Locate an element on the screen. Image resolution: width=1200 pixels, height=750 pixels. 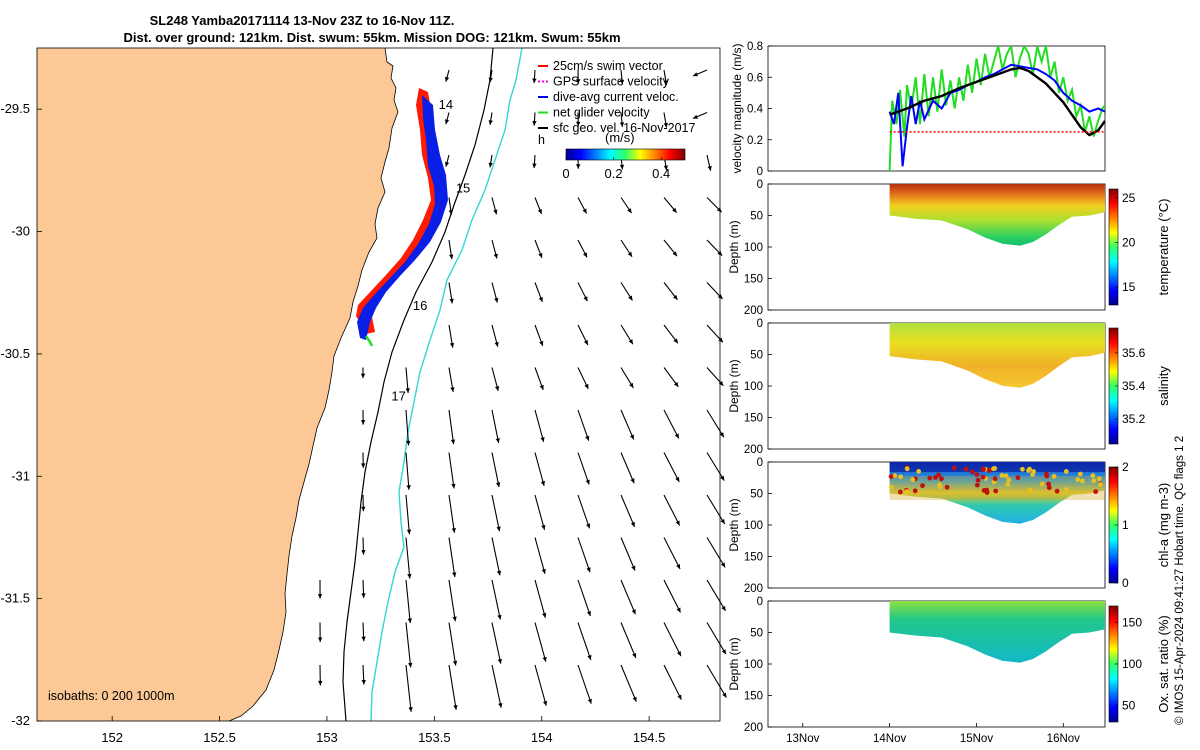
map-xtick-label: 152.5 is located at coordinates (219, 737).